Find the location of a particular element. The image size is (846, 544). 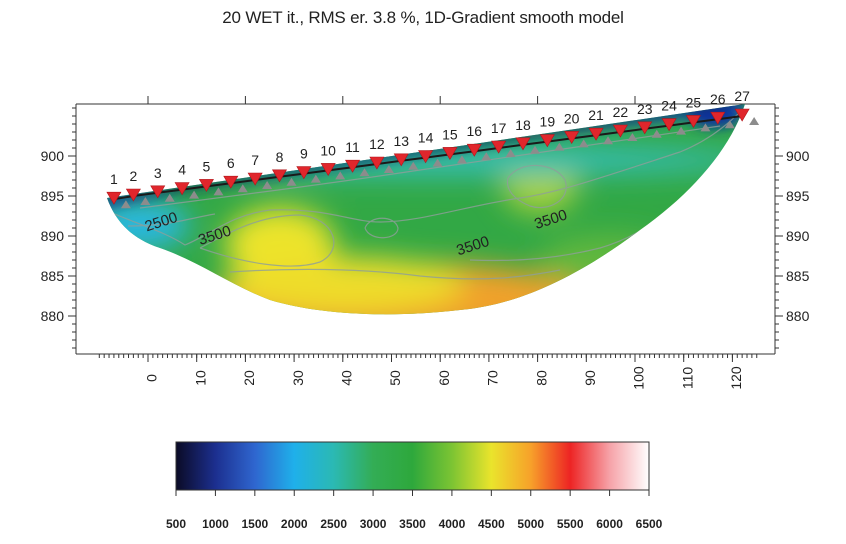

geophone-label: 8 is located at coordinates (280, 157).